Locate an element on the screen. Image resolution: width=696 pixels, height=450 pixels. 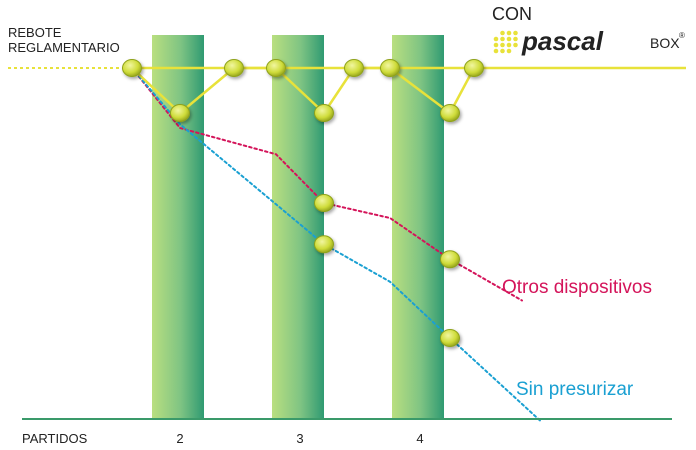
x-tick-label-3: 3 is located at coordinates (299, 438).